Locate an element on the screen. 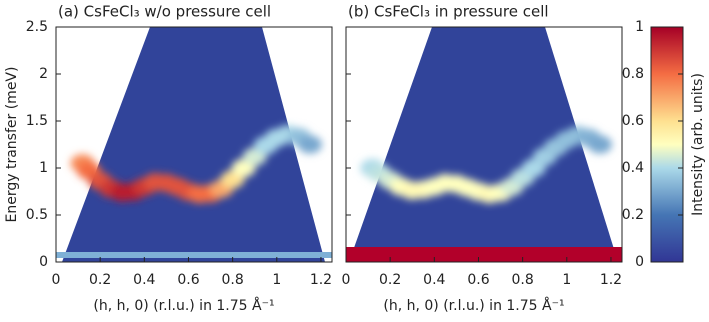  y-tick-label: 0.5 is located at coordinates (37, 215).